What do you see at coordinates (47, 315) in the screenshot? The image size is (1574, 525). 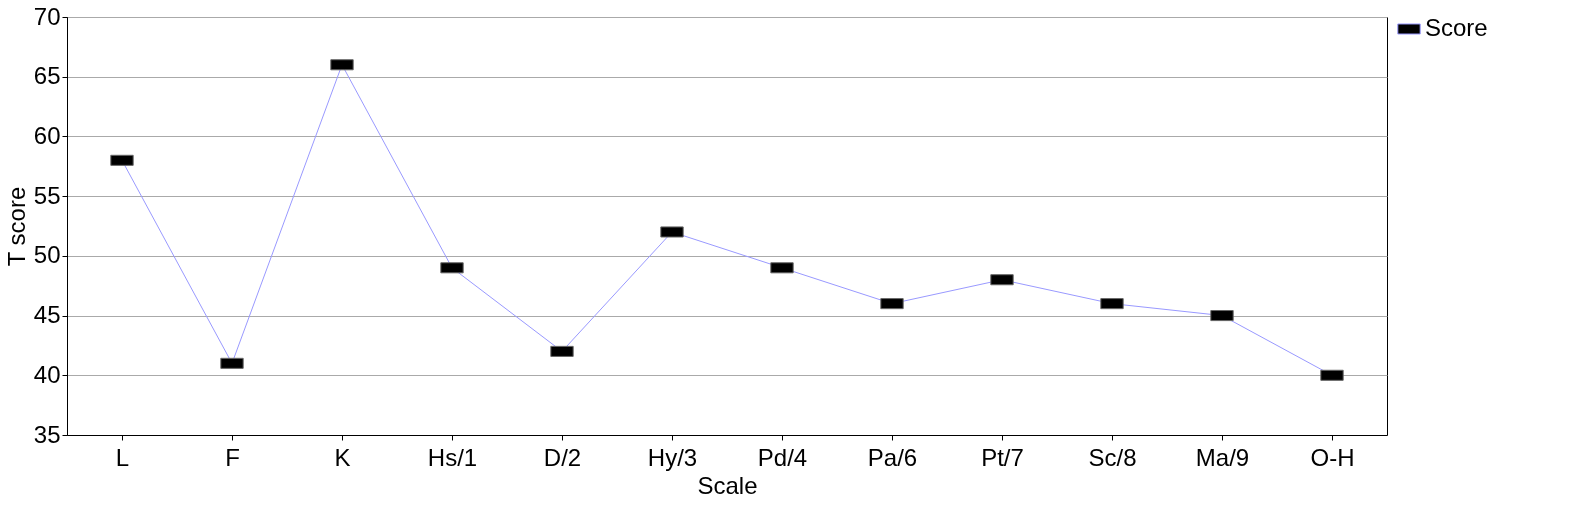 I see `y-tick-label: 45` at bounding box center [47, 315].